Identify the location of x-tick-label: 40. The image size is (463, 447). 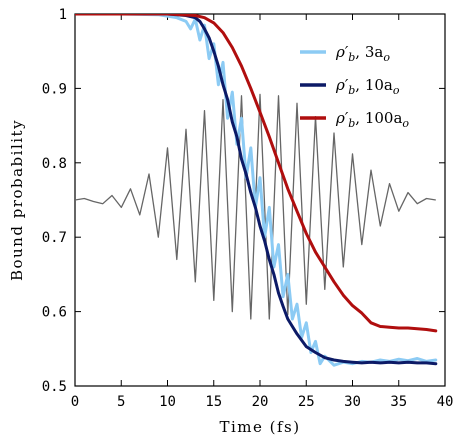
(445, 402).